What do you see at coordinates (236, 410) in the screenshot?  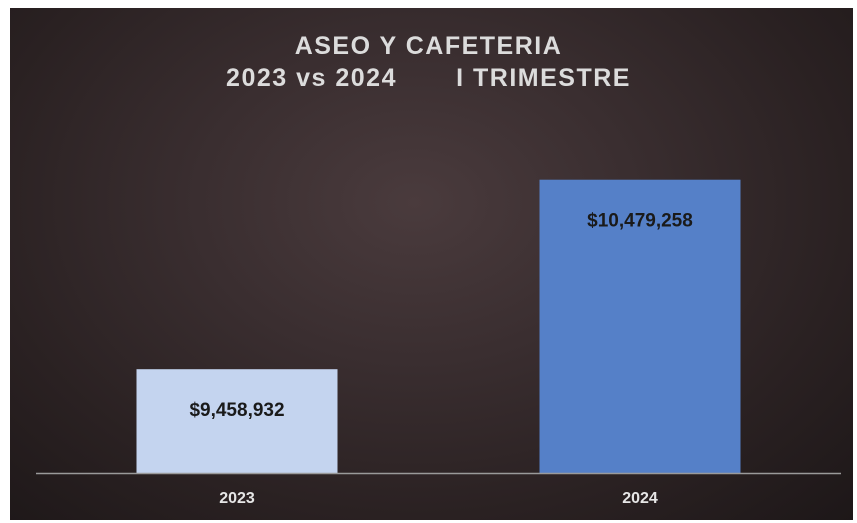 I see `data-label-2023: $9,458,932` at bounding box center [236, 410].